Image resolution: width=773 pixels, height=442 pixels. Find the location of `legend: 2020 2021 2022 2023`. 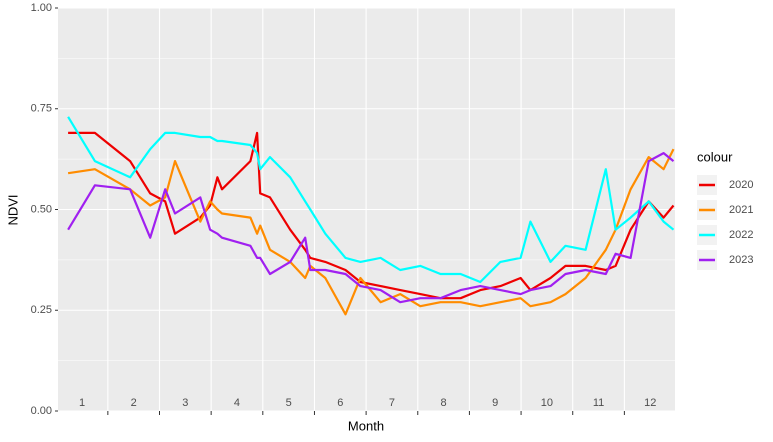

legend: 2020 2021 2022 2023 is located at coordinates (725, 222).